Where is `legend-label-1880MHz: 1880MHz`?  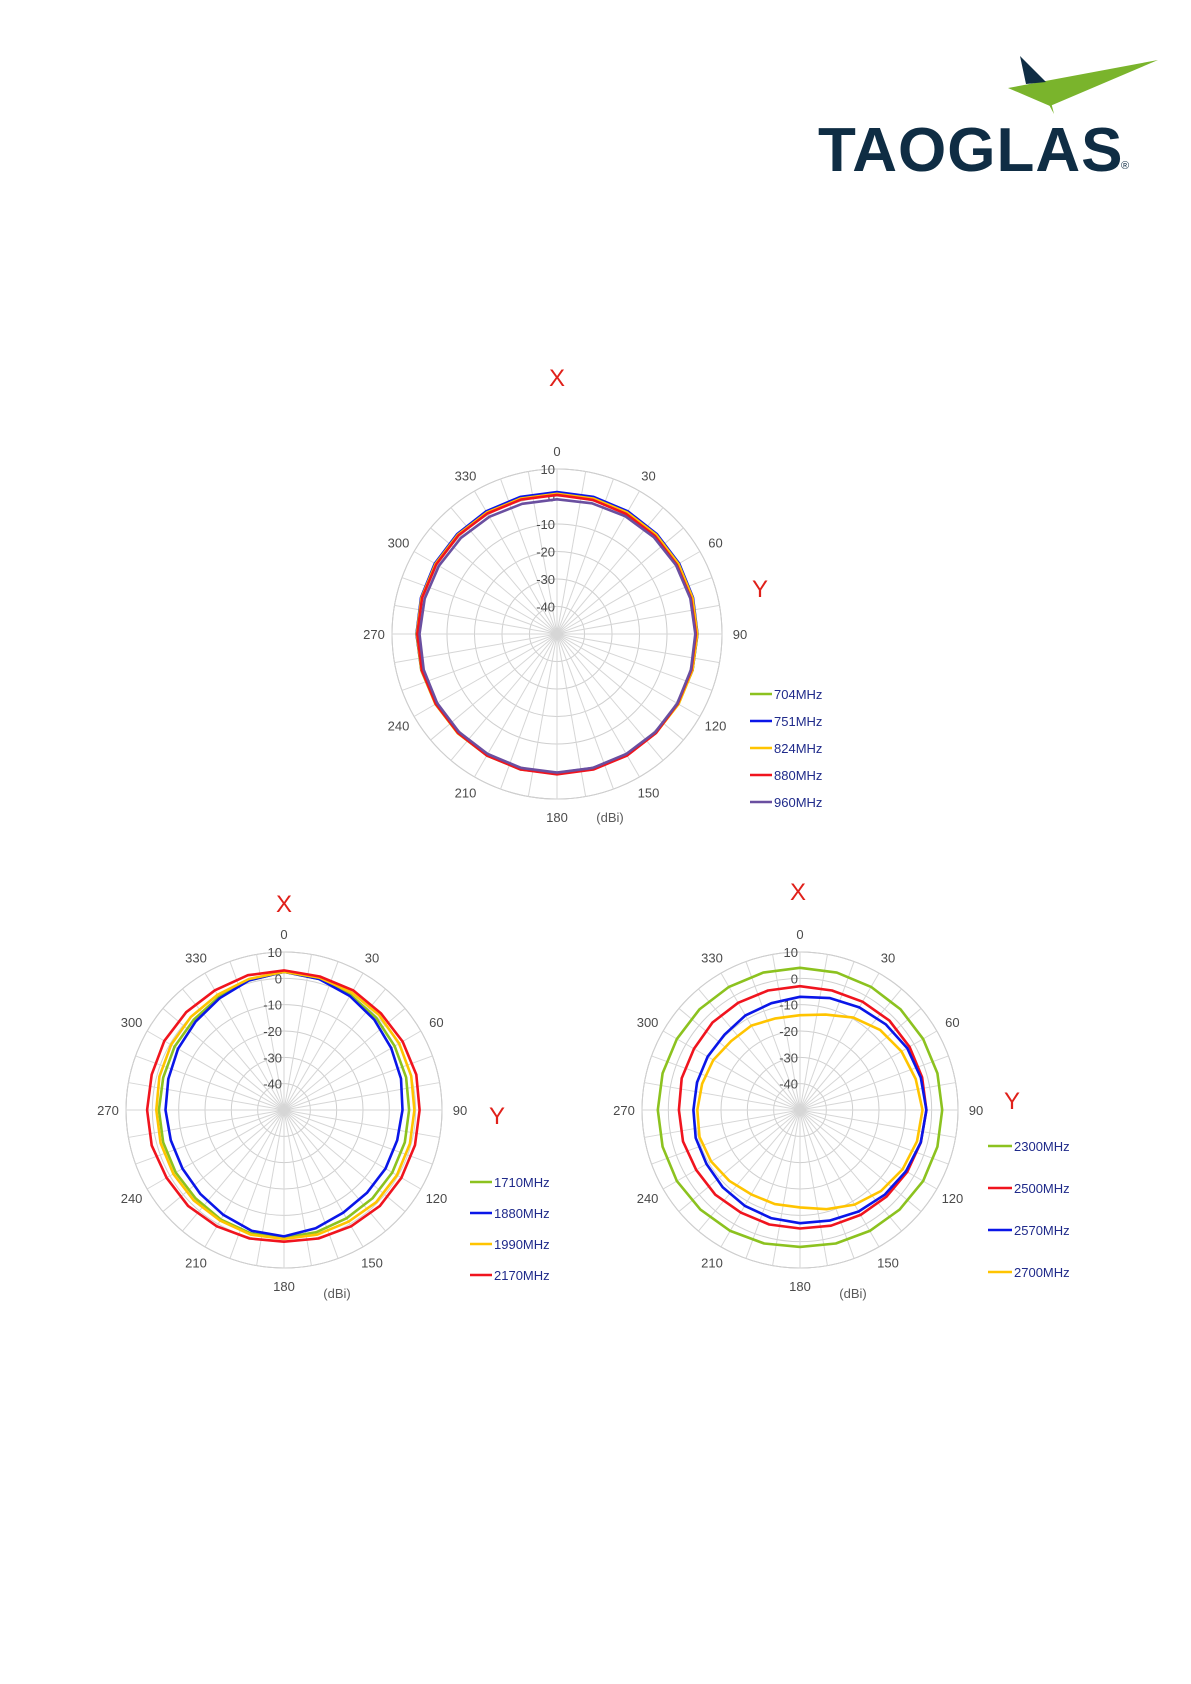
legend-label-1880MHz: 1880MHz is located at coordinates (522, 1213).